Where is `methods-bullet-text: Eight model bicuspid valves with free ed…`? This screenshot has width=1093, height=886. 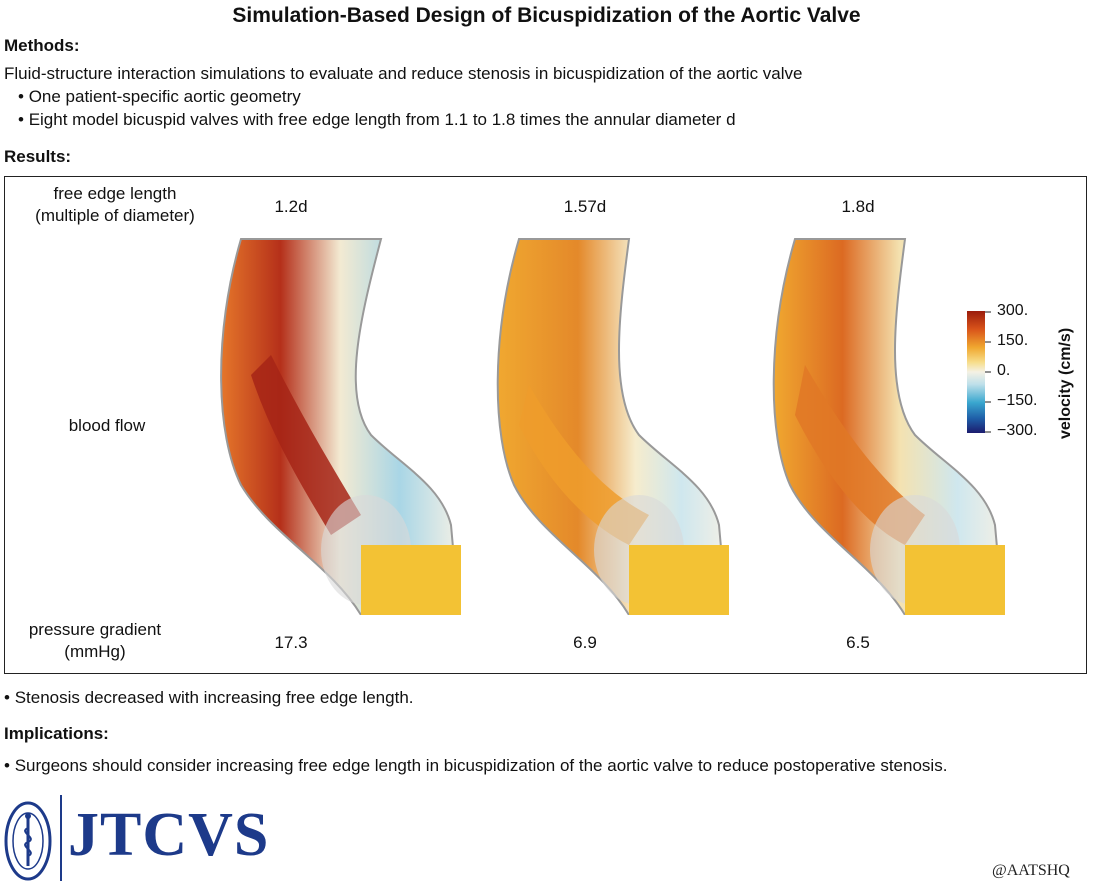 methods-bullet-text: Eight model bicuspid valves with free ed… is located at coordinates (382, 119).